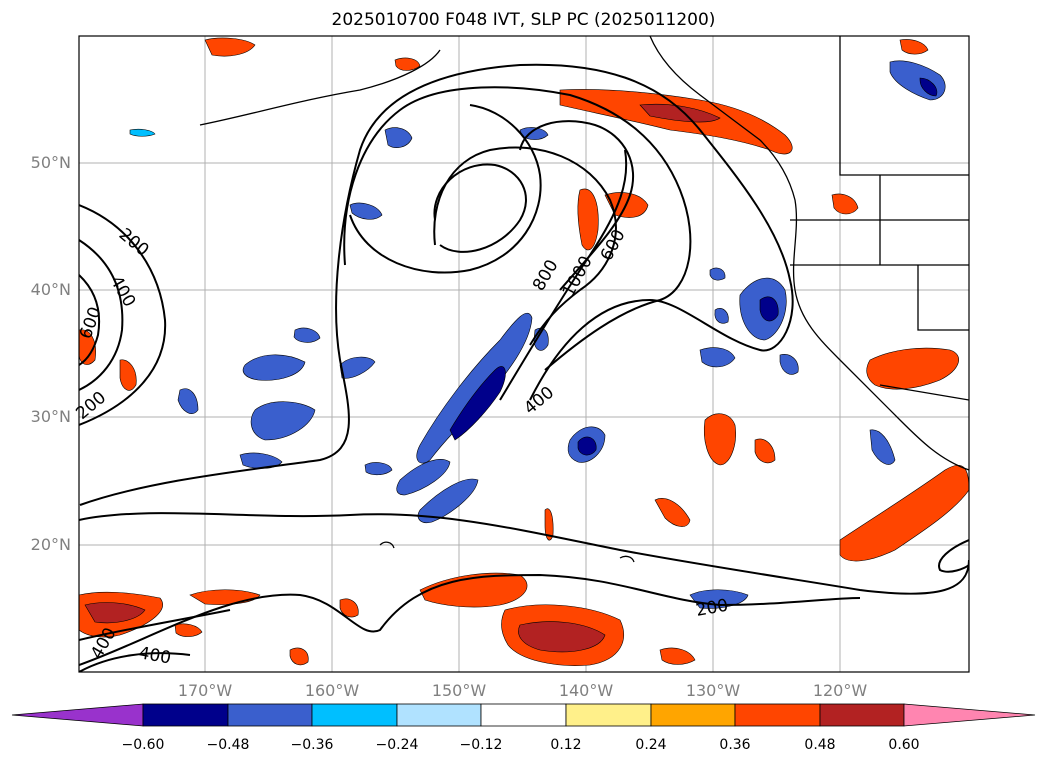  I want to click on contour-200-left, so click(123, 315).